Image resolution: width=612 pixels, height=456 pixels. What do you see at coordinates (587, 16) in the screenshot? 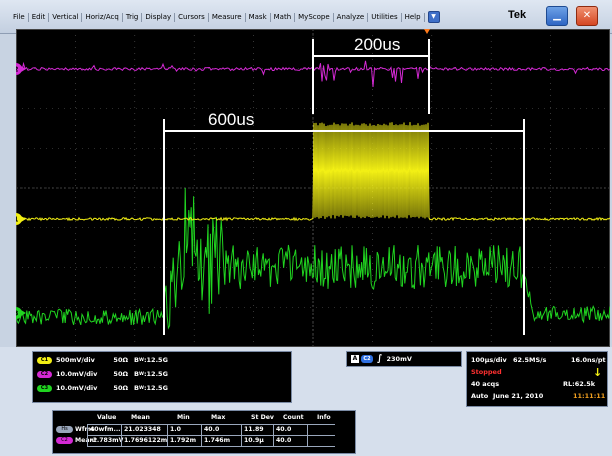
I see `close-button: ✕` at bounding box center [587, 16].